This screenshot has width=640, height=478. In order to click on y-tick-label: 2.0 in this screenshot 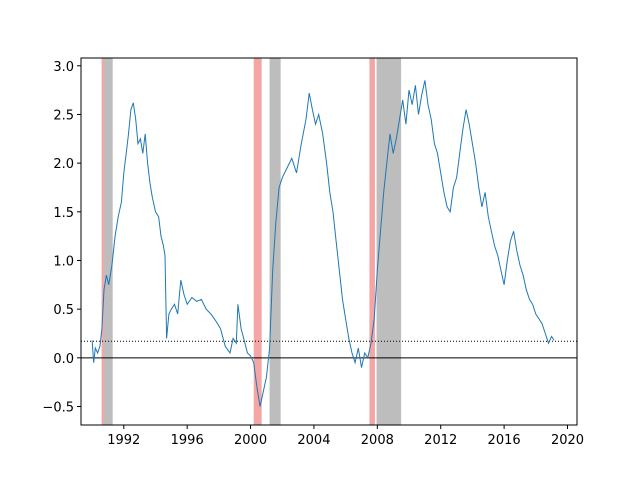, I will do `click(63, 164)`.